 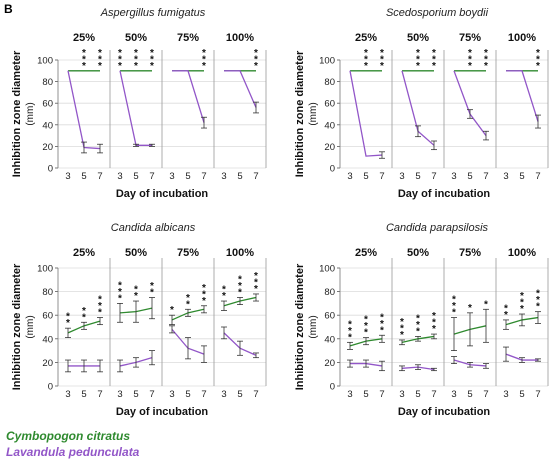 What do you see at coordinates (8, 9) in the screenshot?
I see `panel-letter: B` at bounding box center [8, 9].